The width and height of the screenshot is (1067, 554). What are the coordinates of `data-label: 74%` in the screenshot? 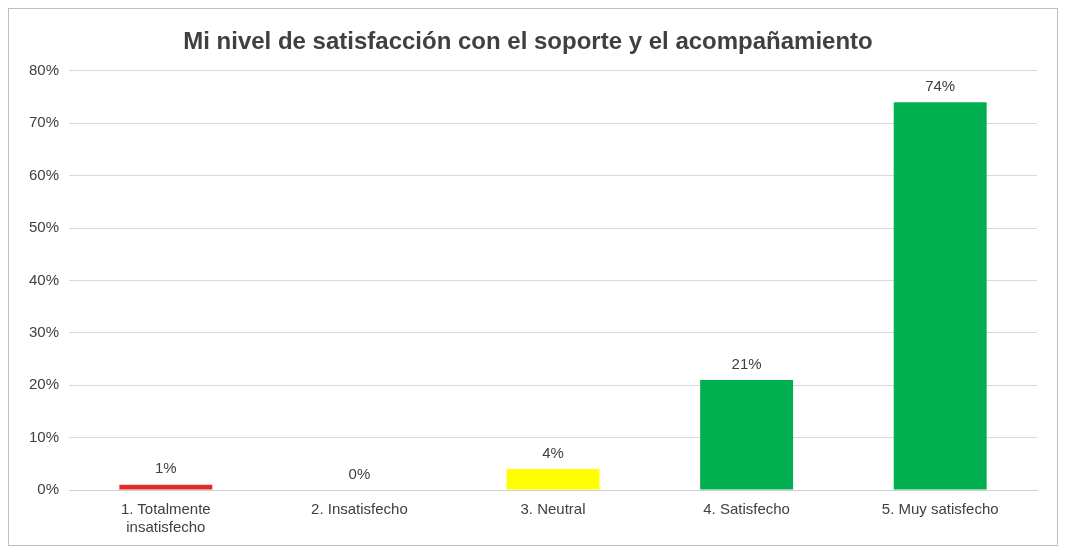 It's located at (940, 85).